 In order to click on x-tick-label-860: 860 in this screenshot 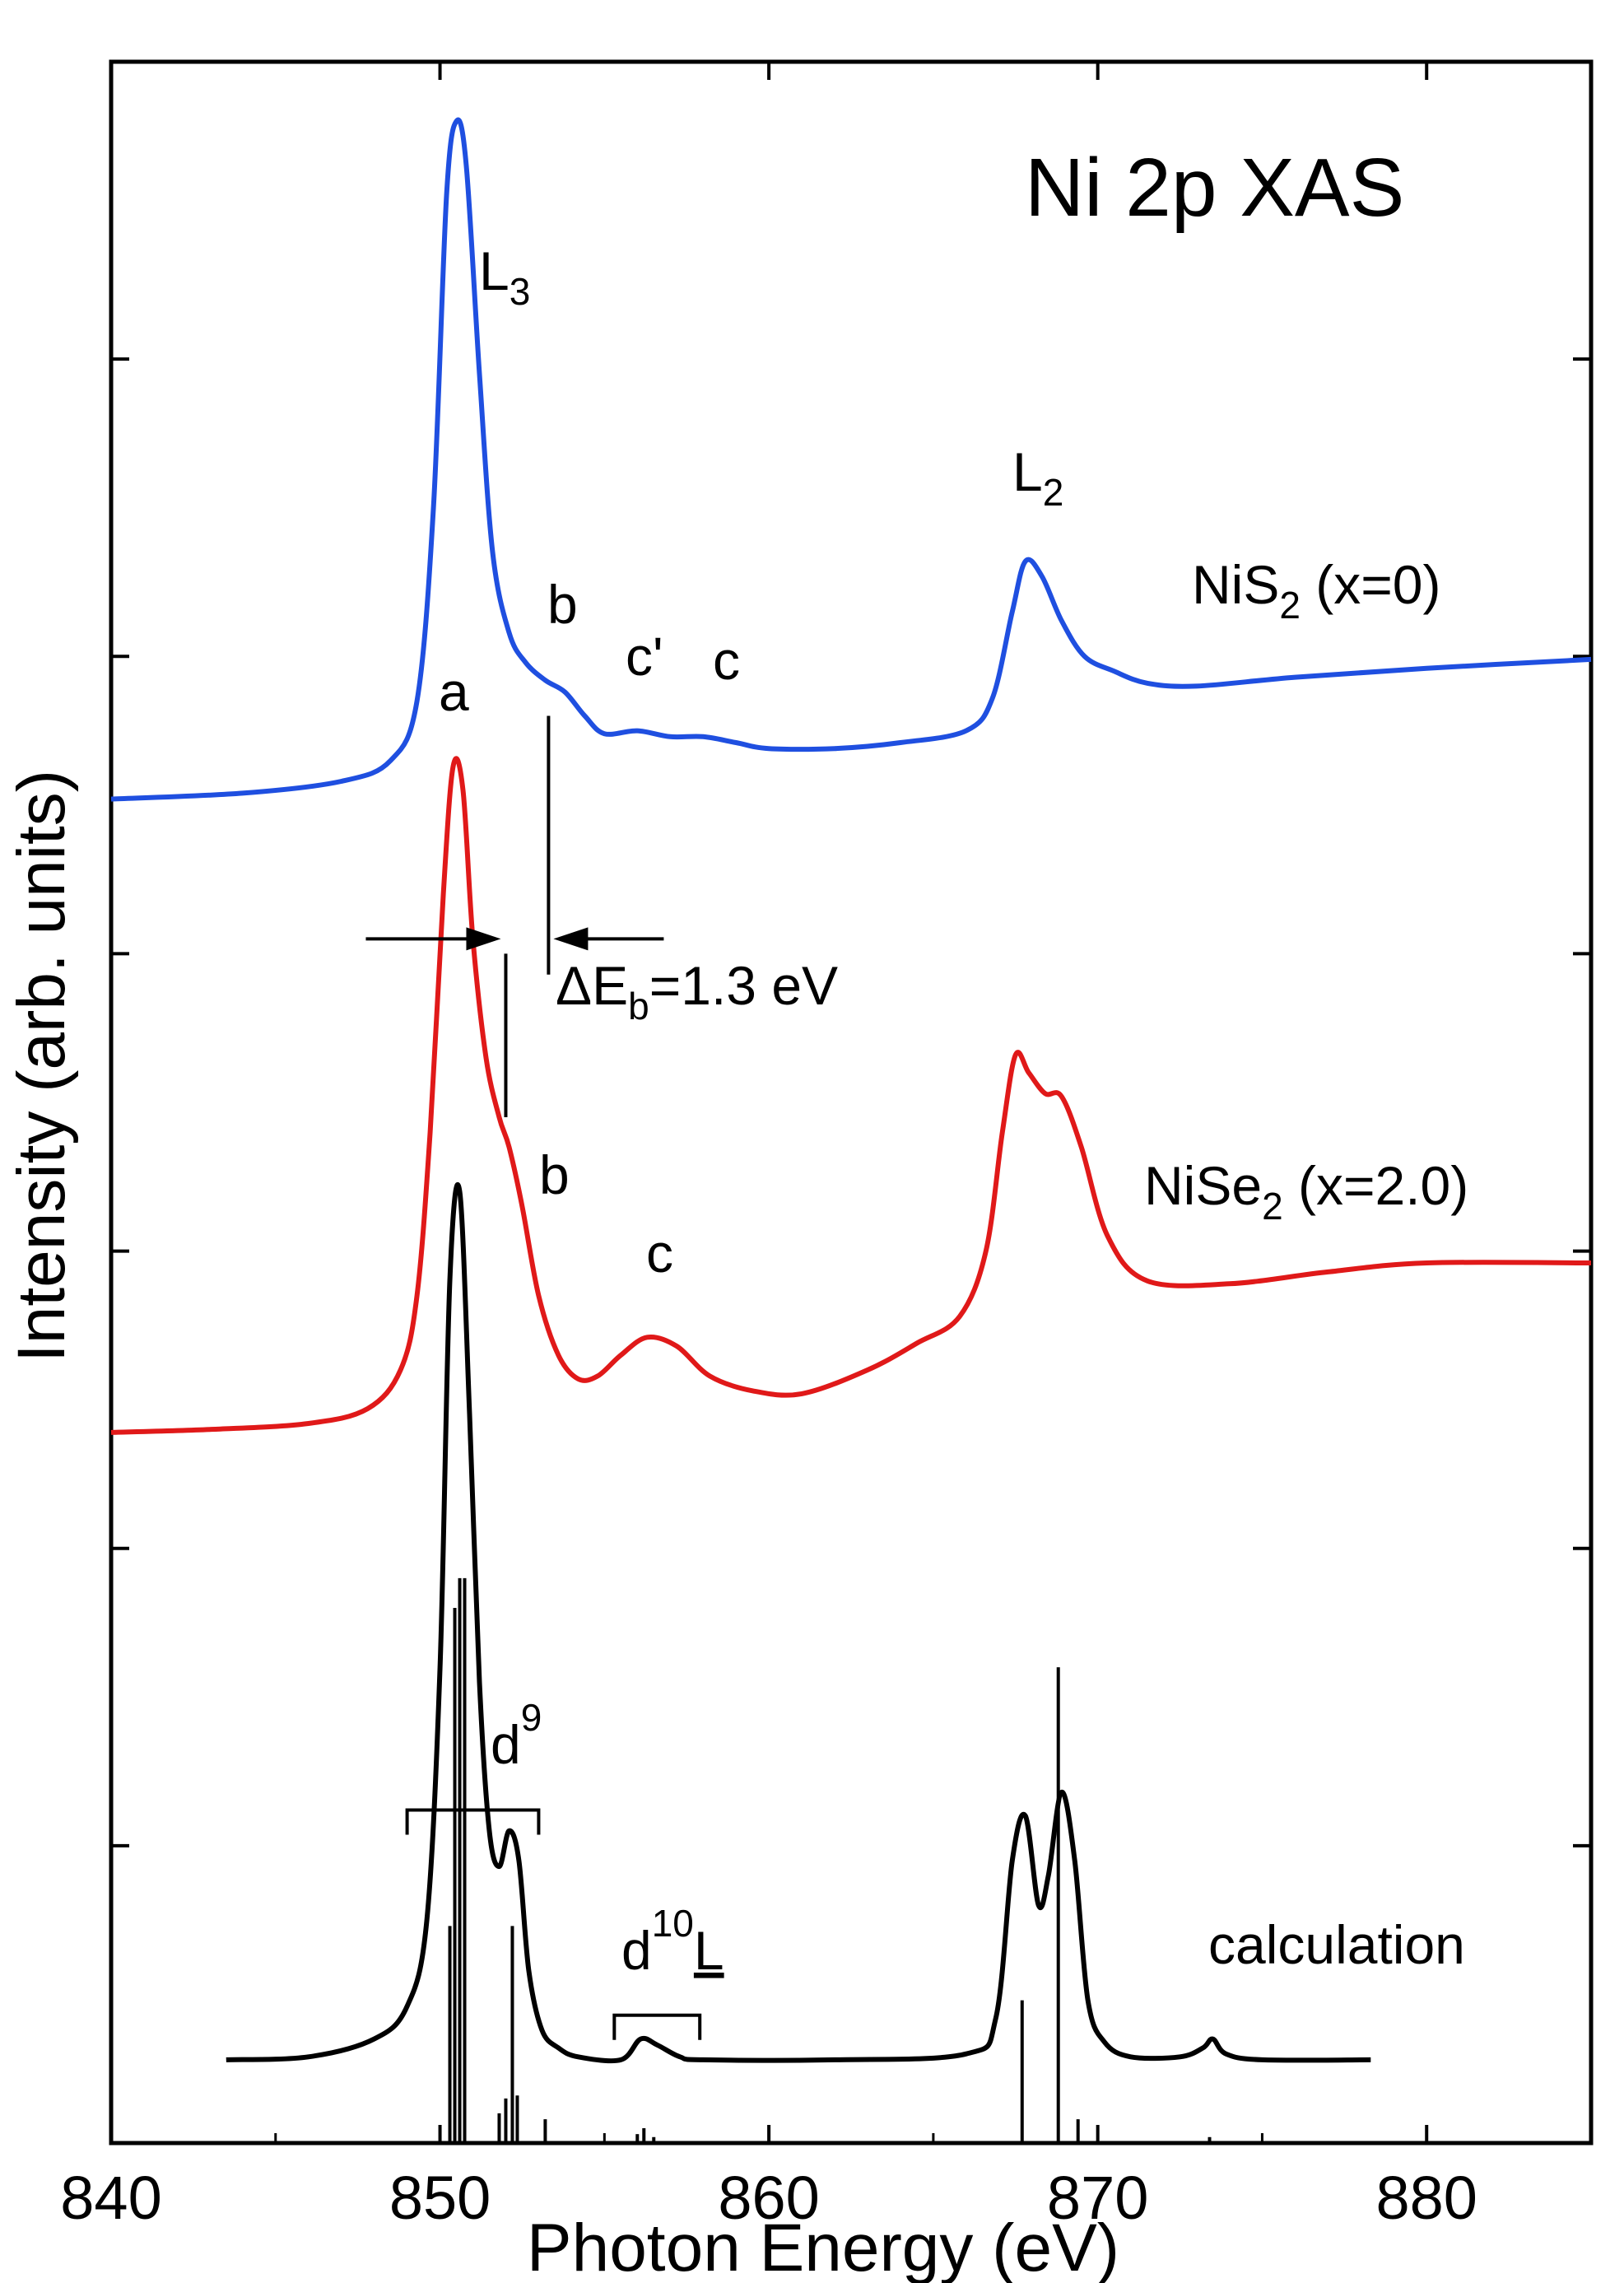, I will do `click(768, 2198)`.